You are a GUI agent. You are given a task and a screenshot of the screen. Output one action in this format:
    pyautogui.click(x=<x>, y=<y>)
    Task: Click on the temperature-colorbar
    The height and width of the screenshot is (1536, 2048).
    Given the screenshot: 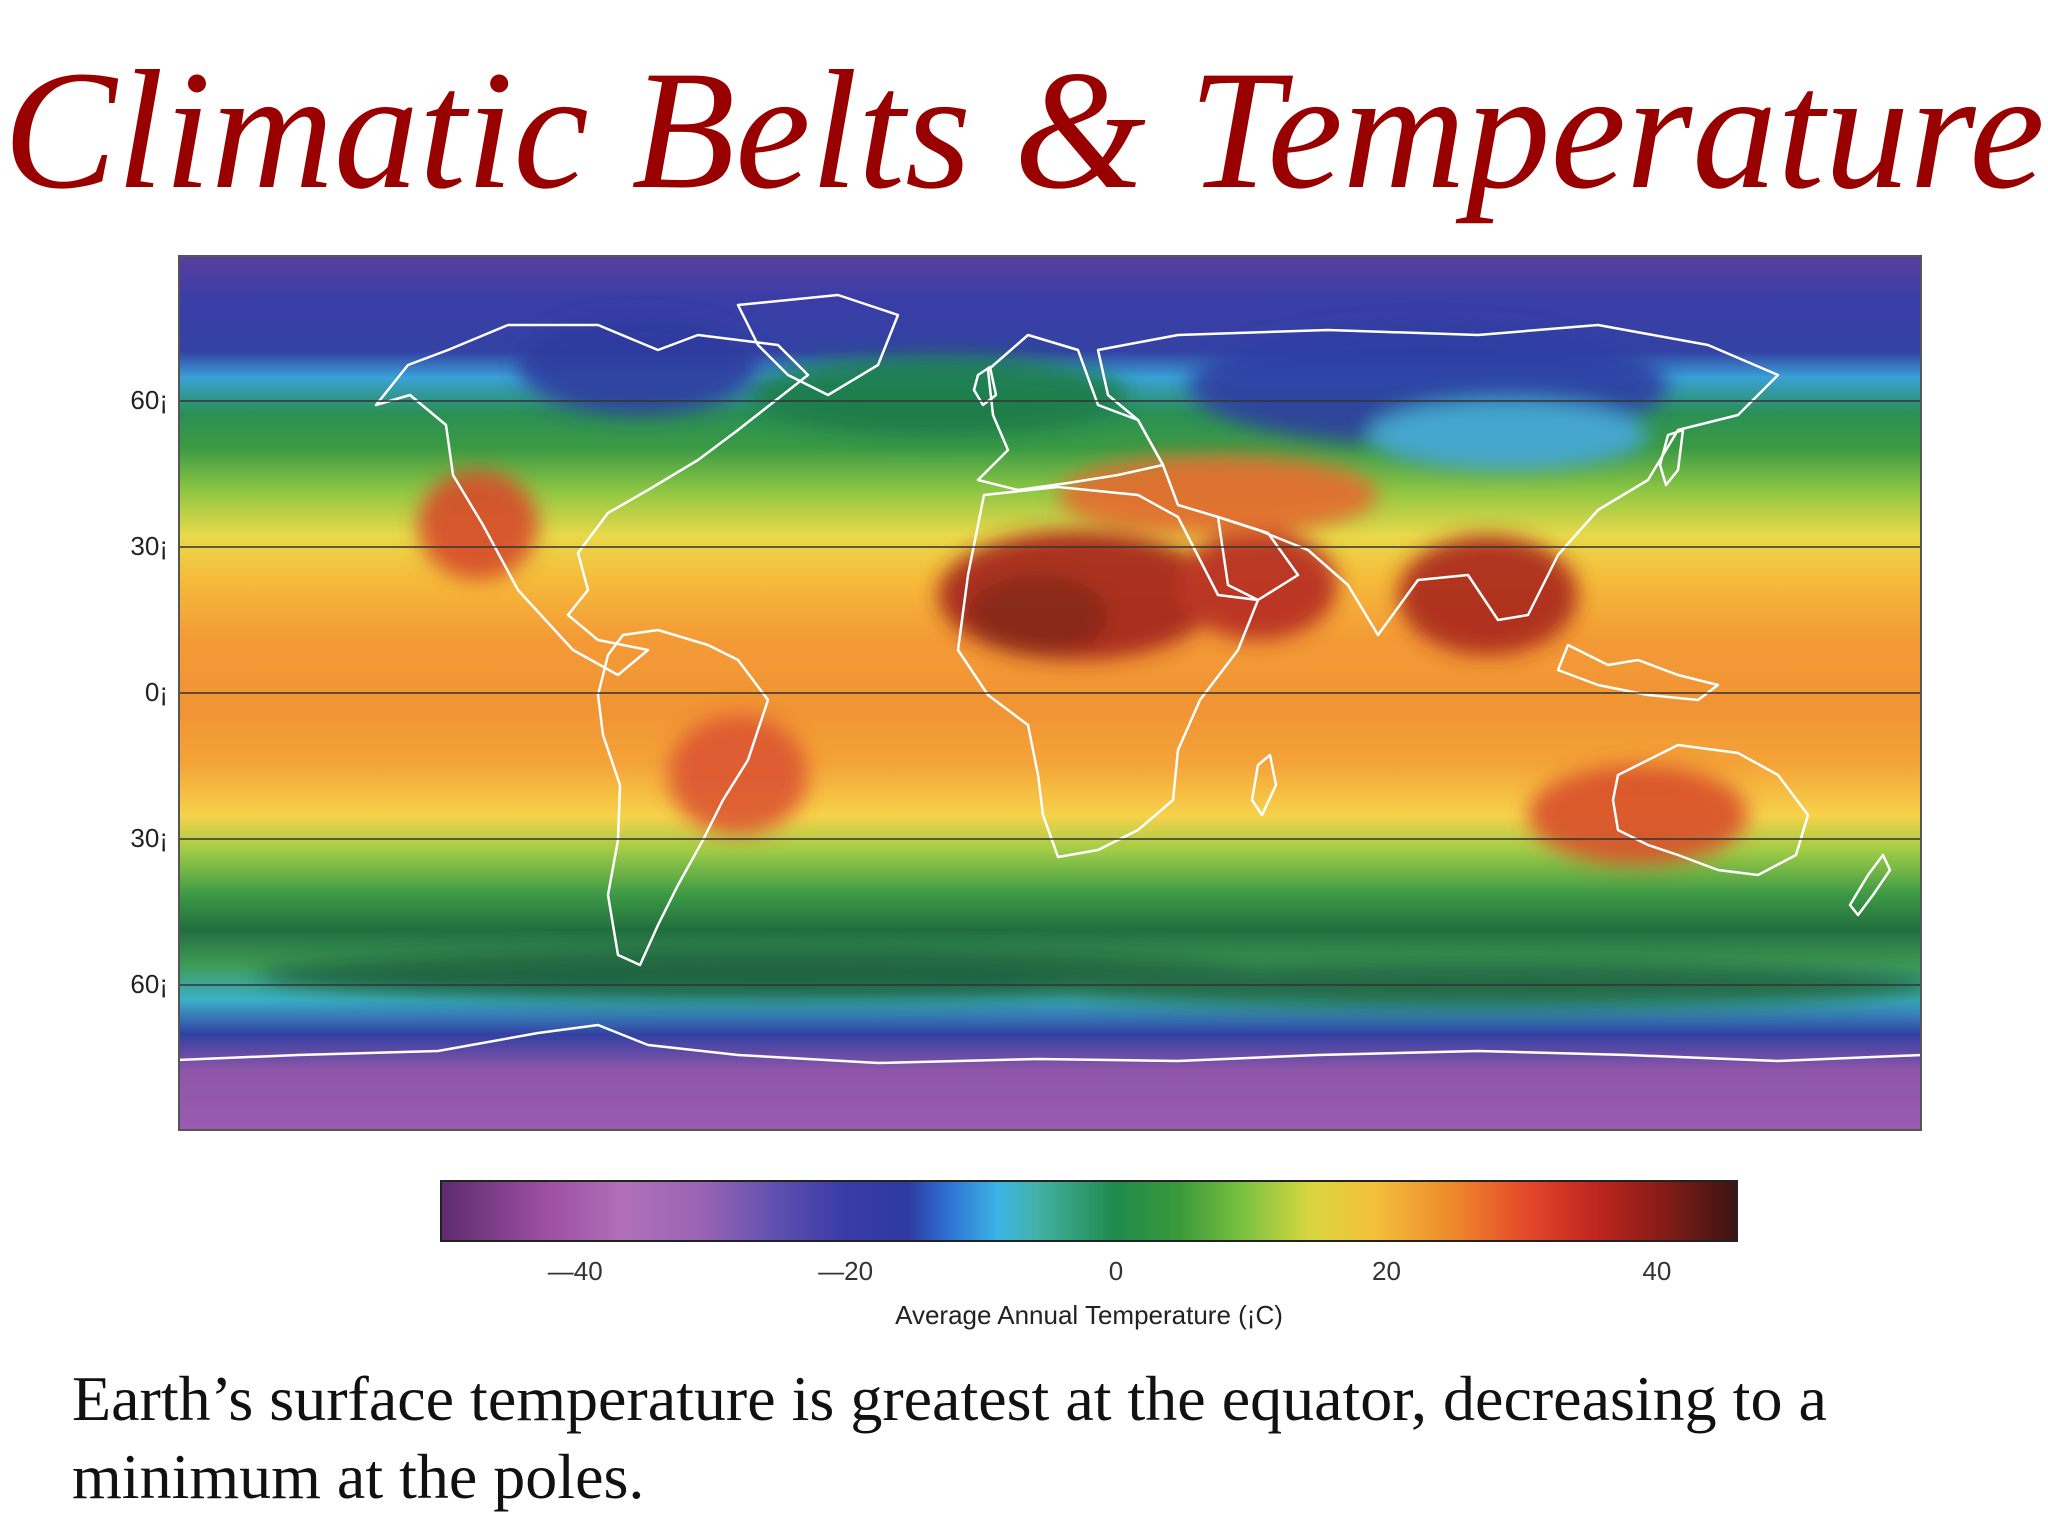 What is the action you would take?
    pyautogui.click(x=1089, y=1211)
    